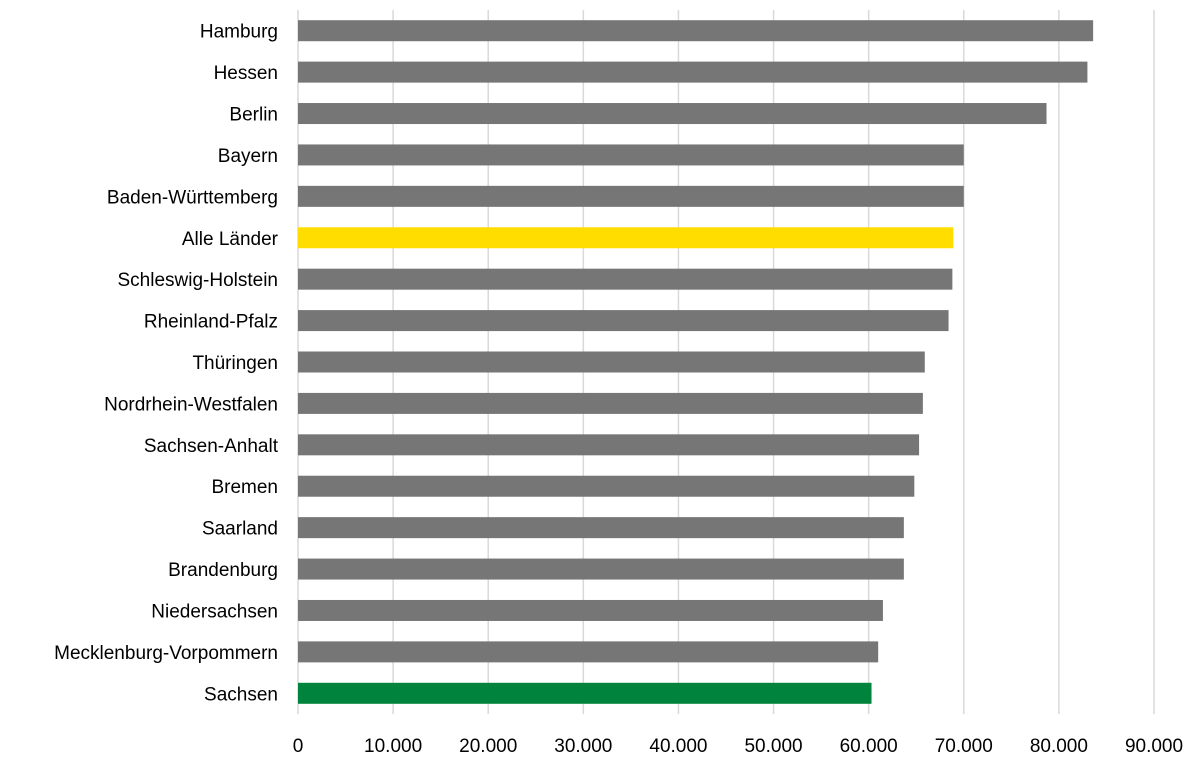 Image resolution: width=1196 pixels, height=758 pixels. Describe the element at coordinates (869, 746) in the screenshot. I see `x-tick-label: 60.000` at that location.